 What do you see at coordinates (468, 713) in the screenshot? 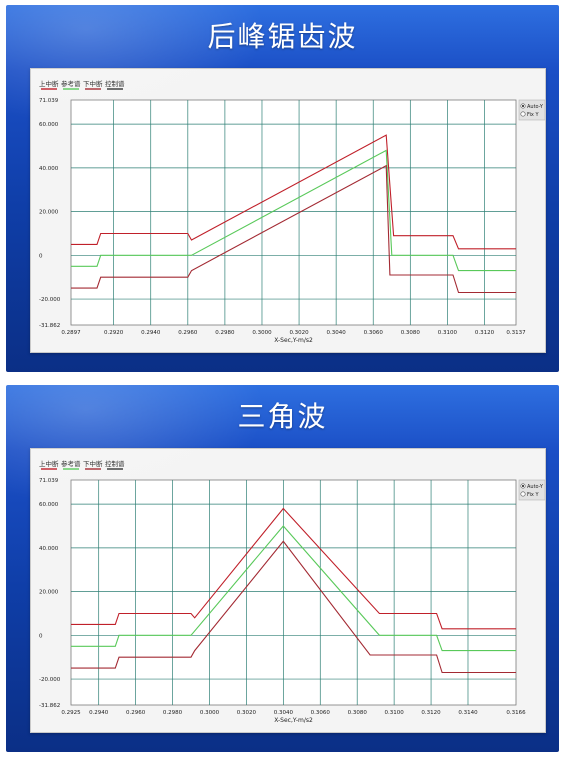
I see `x-tick-label: 0.3140` at bounding box center [468, 713].